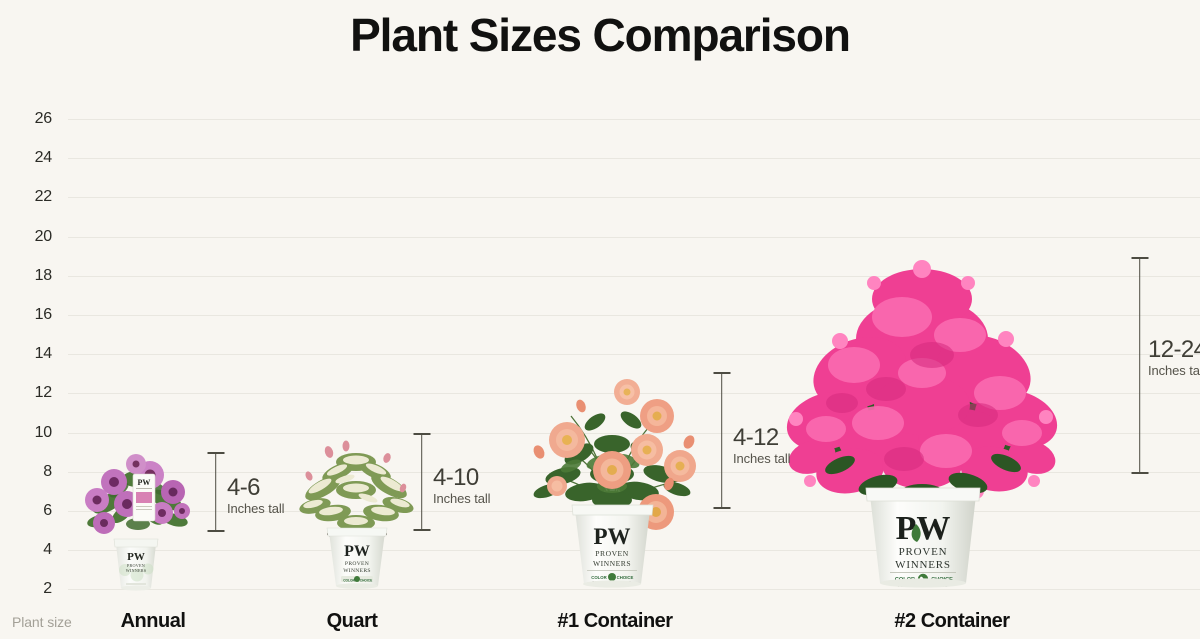 The height and width of the screenshot is (639, 1200). I want to click on y-axis-tick: 6, so click(47, 510).